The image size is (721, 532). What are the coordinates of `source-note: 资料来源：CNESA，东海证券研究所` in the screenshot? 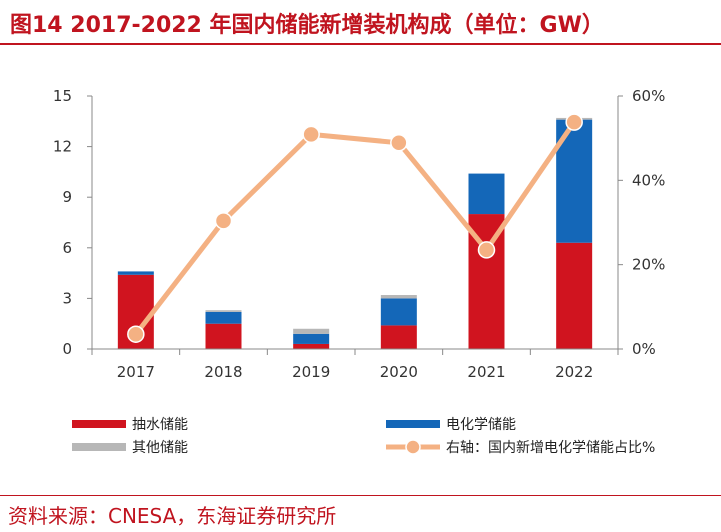 It's located at (172, 516).